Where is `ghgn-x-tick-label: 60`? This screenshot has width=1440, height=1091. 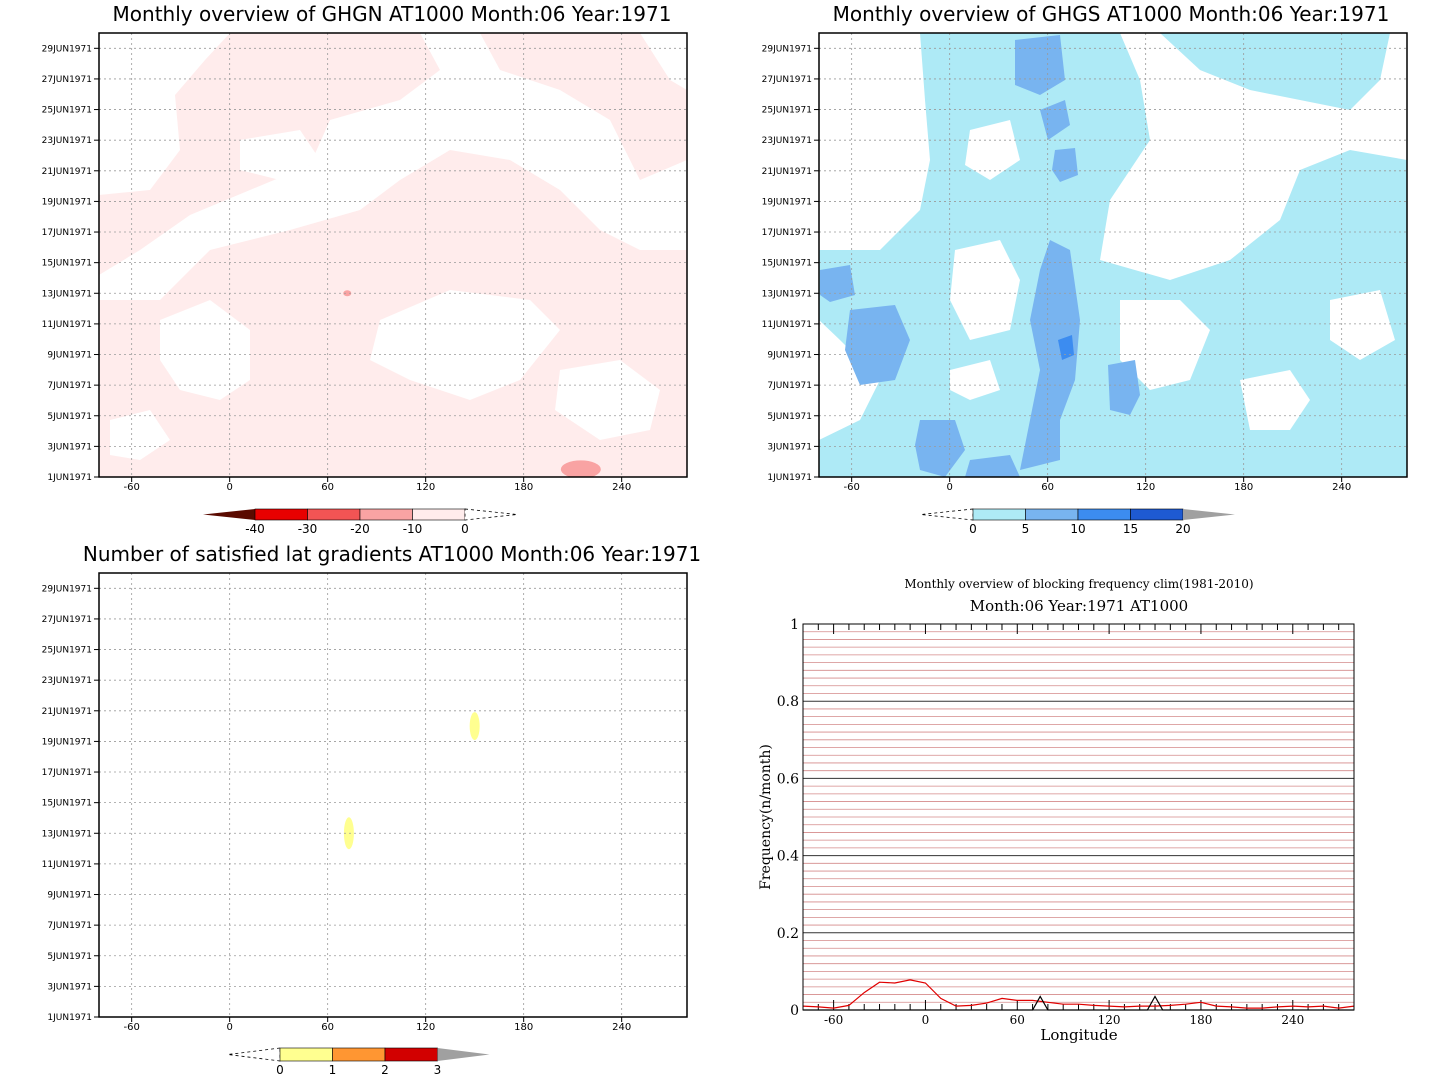
ghgn-x-tick-label: 60 is located at coordinates (327, 487).